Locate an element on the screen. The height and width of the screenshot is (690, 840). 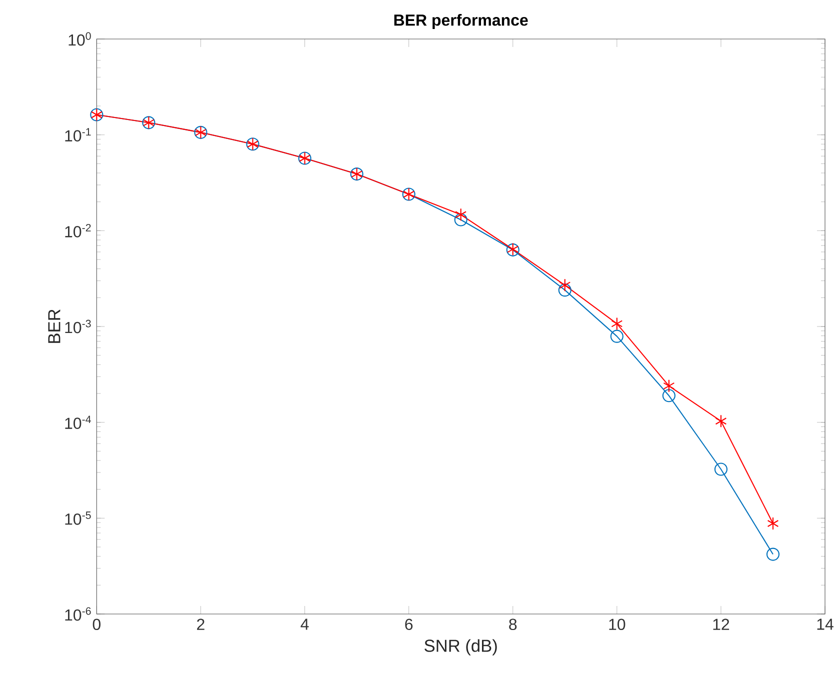
x-tick-label: 14 is located at coordinates (825, 624).